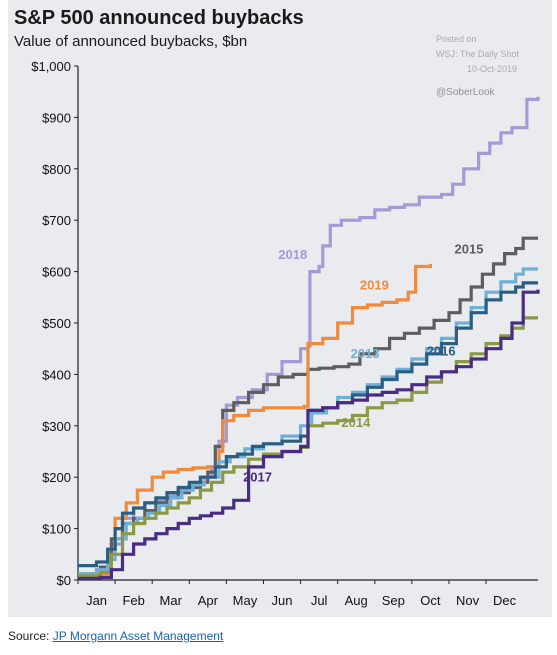  I want to click on source-prefix: Source:, so click(30, 636).